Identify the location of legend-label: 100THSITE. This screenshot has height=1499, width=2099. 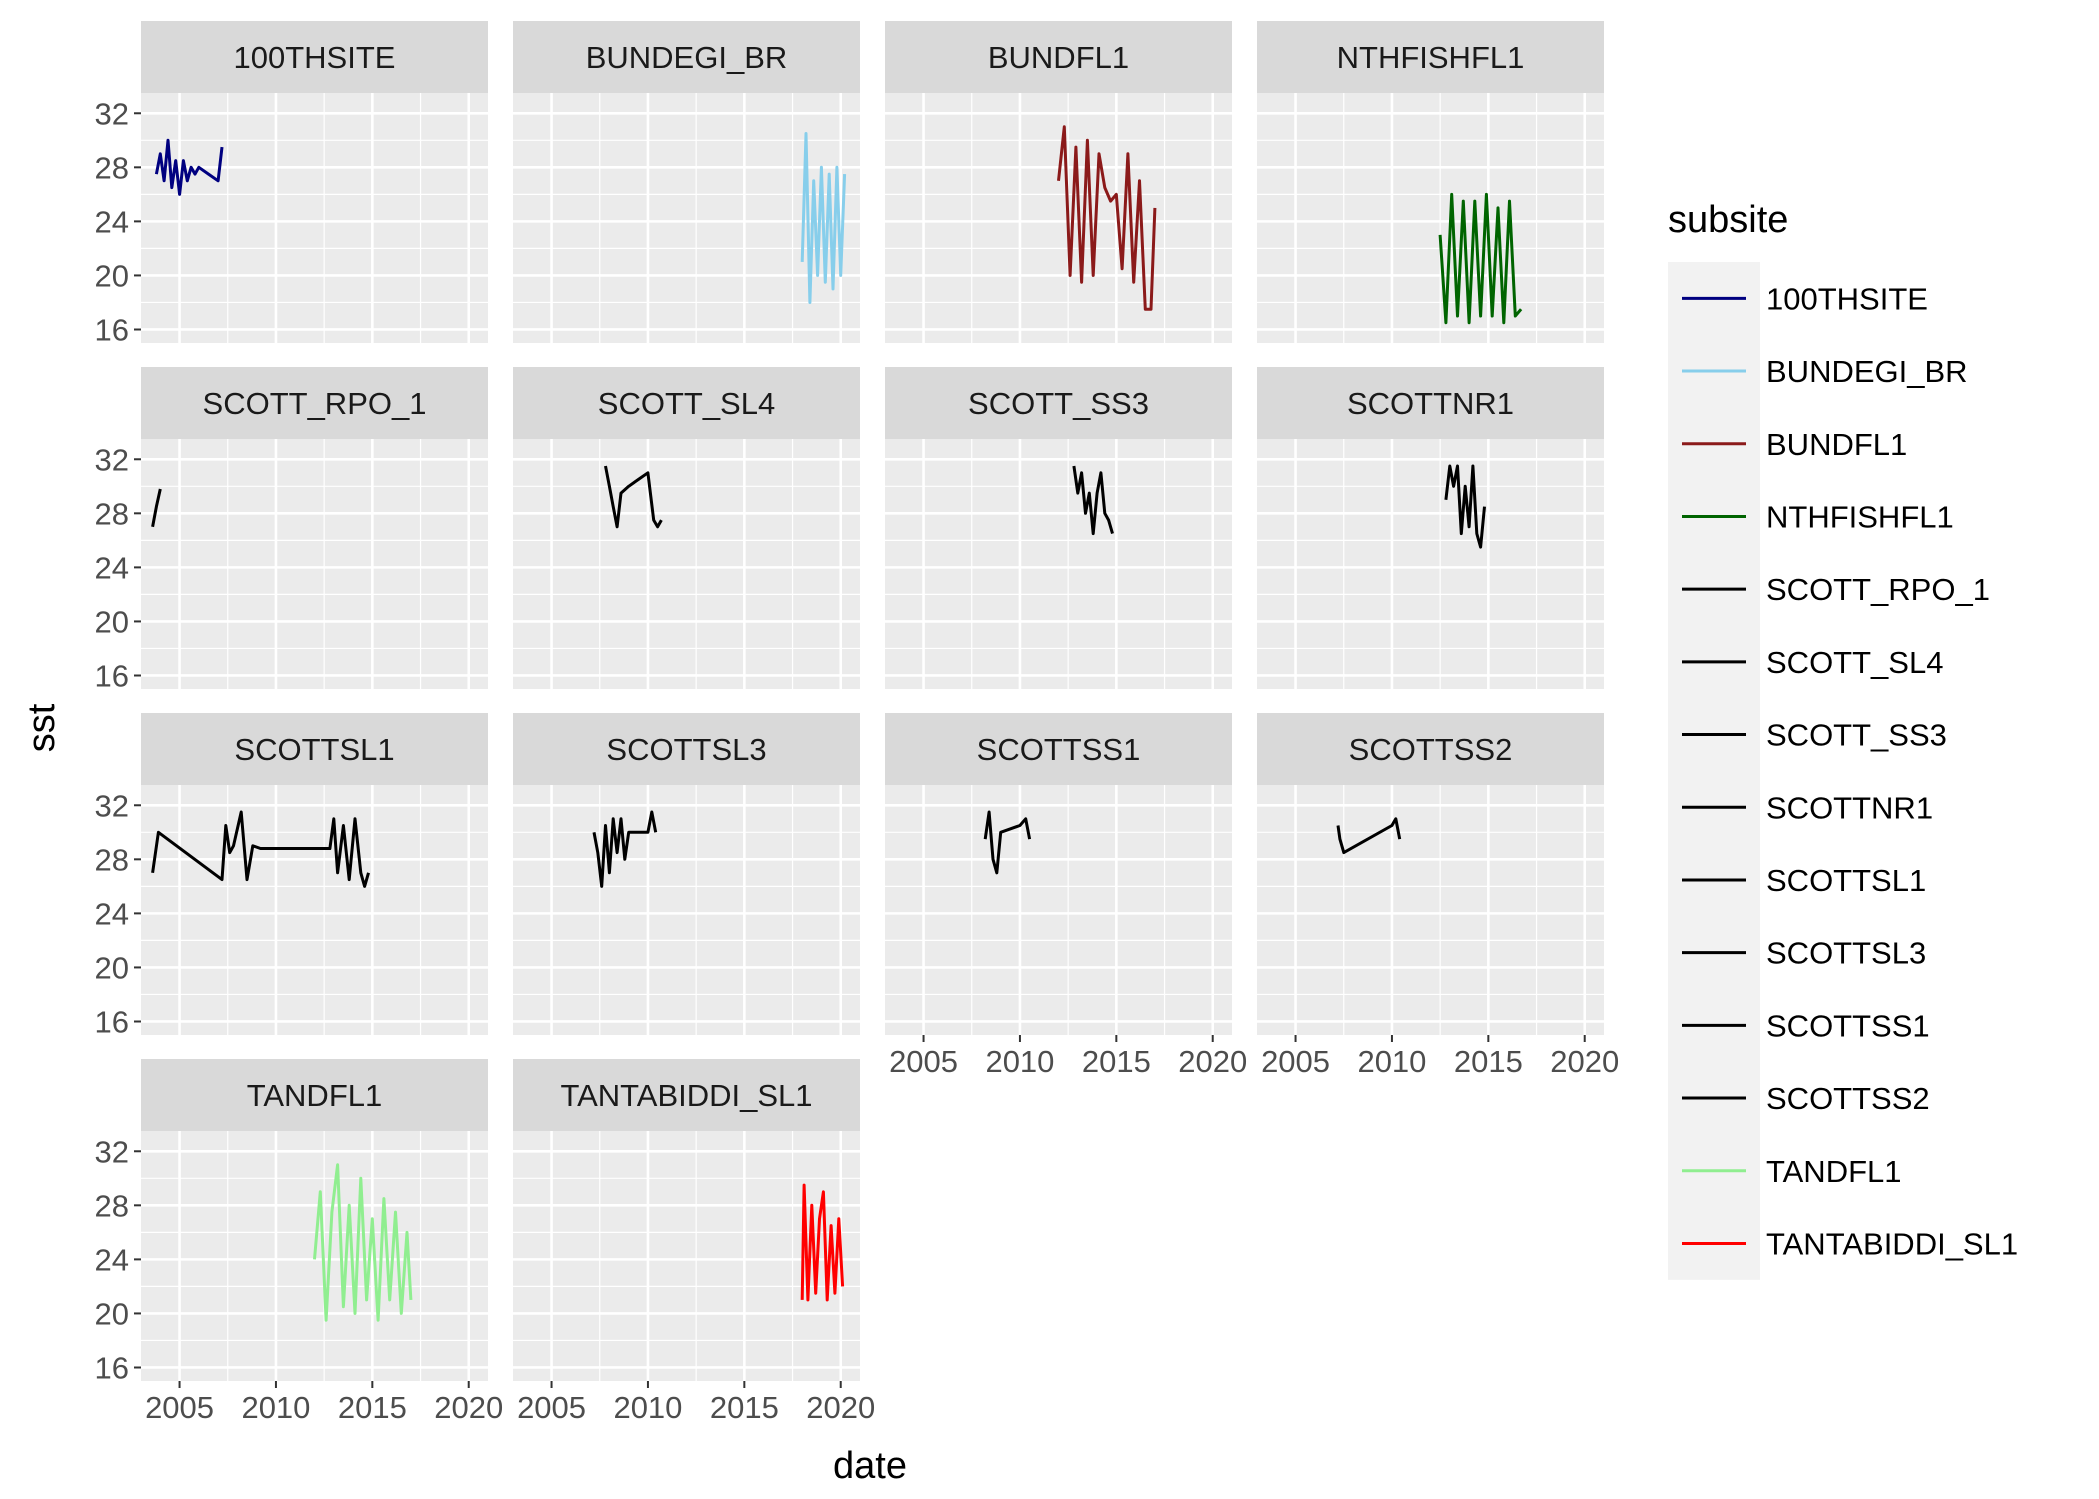
(1847, 298).